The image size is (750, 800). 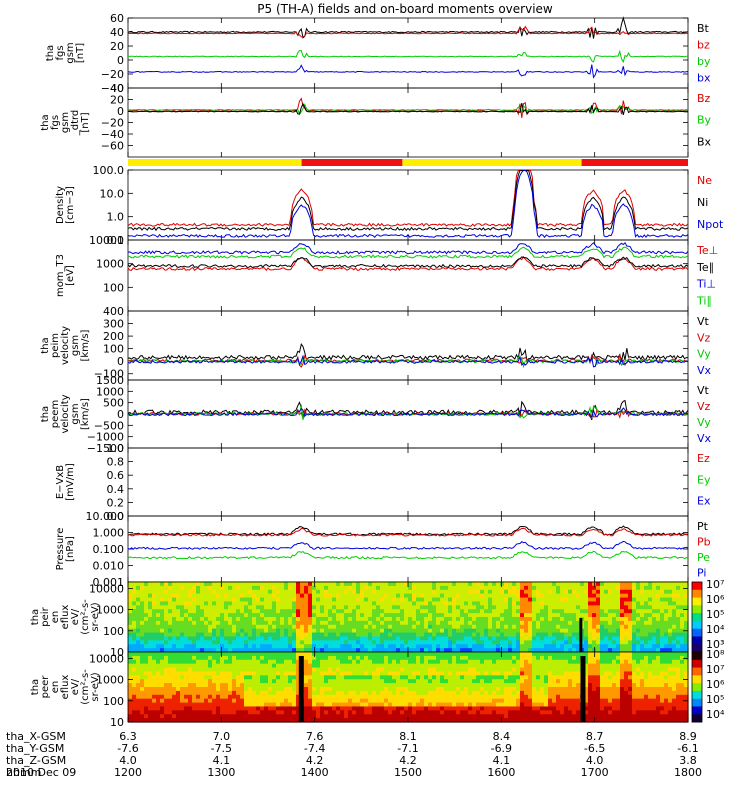 I want to click on panel-frame, so click(x=408, y=482).